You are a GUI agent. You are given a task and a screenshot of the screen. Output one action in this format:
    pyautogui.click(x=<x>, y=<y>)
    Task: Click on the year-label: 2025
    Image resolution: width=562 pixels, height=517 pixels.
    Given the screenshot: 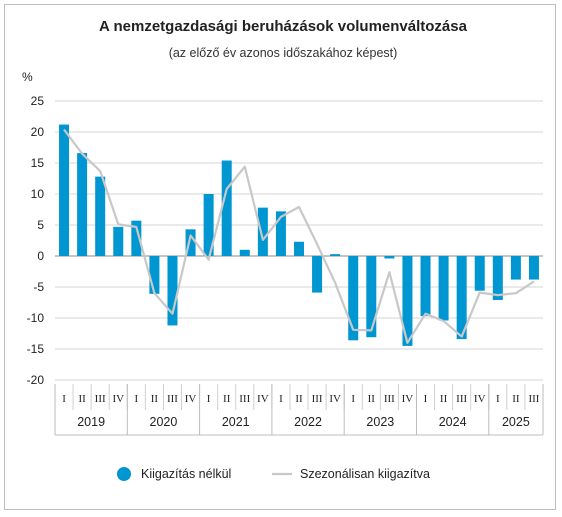 What is the action you would take?
    pyautogui.click(x=516, y=422)
    